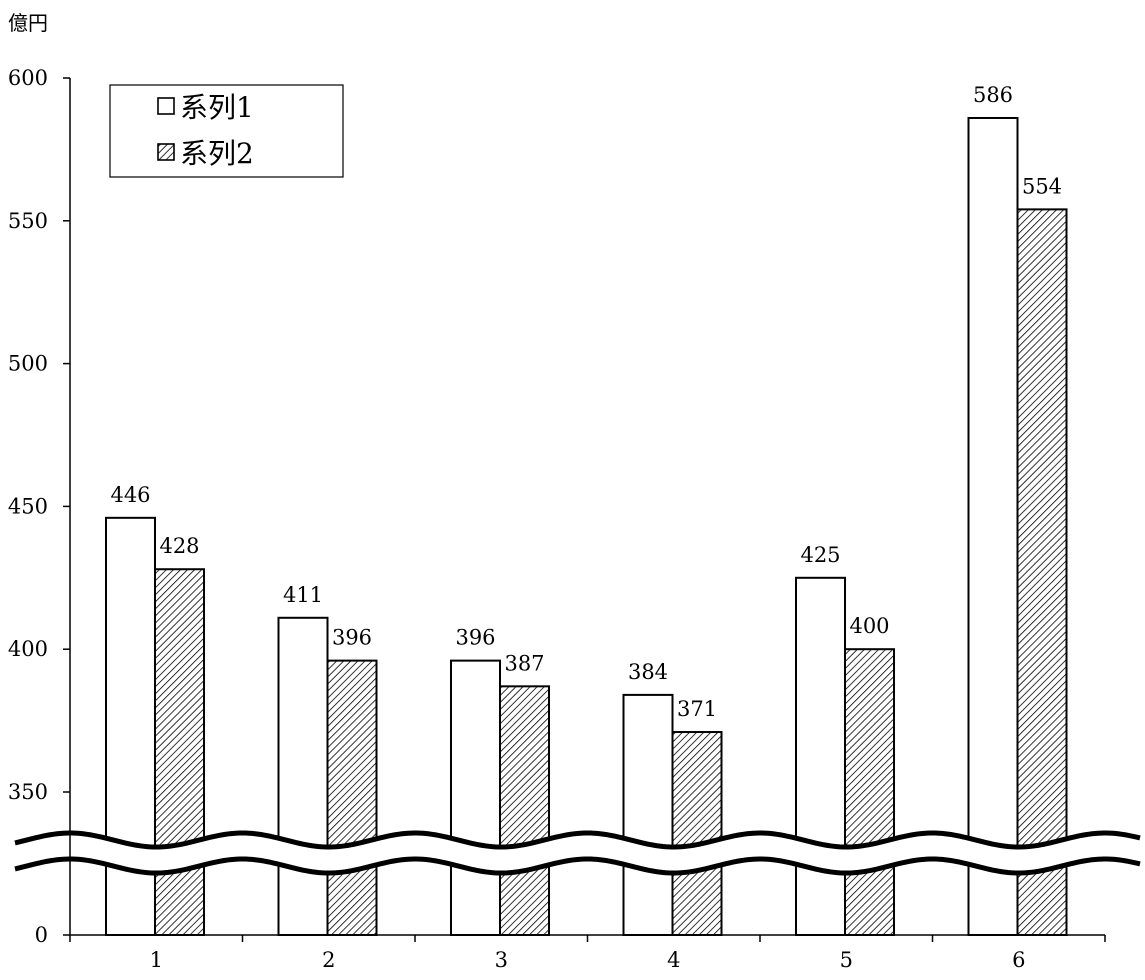  I want to click on data-label-s1-3: 396, so click(475, 638).